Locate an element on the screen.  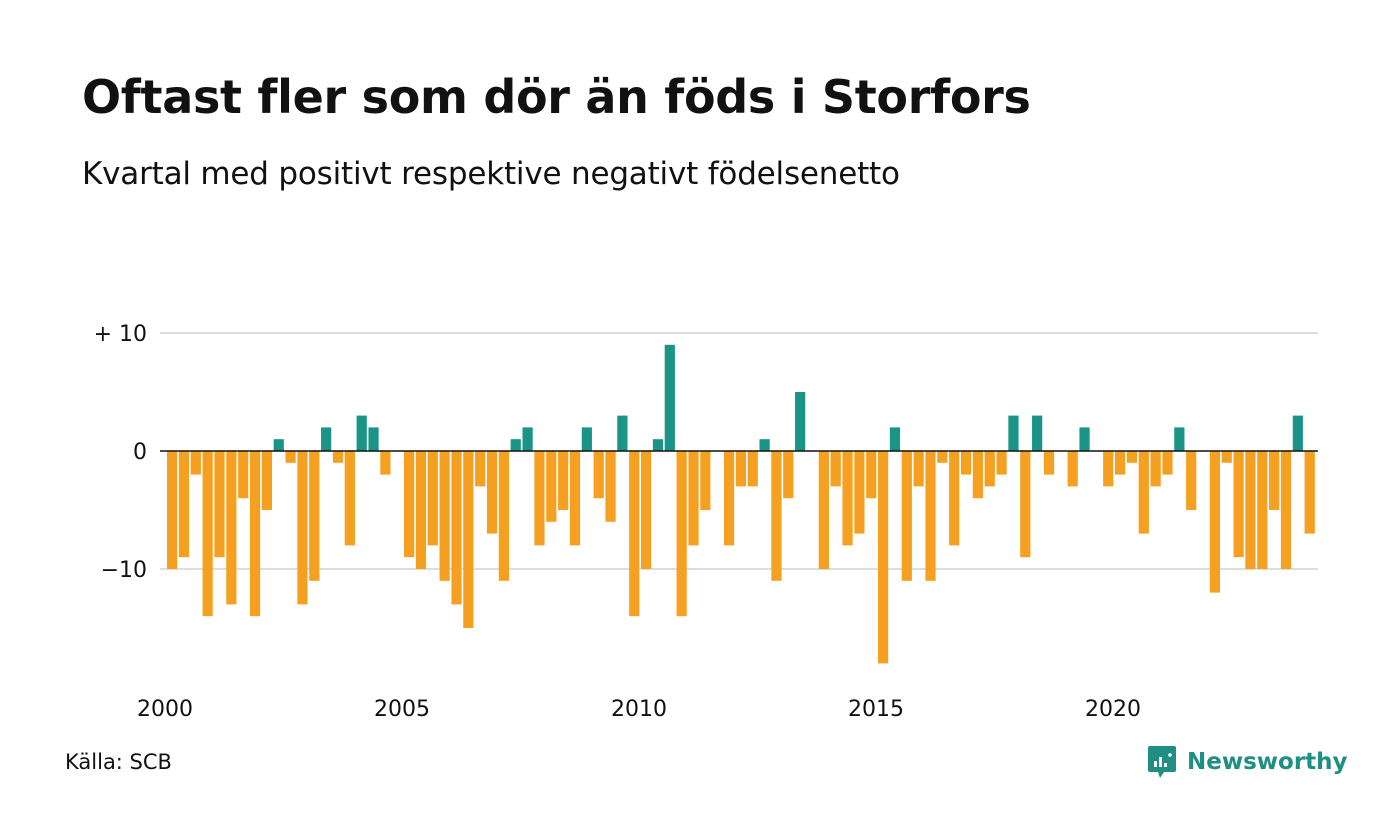
bar-2007-q2 is located at coordinates (515, 445).